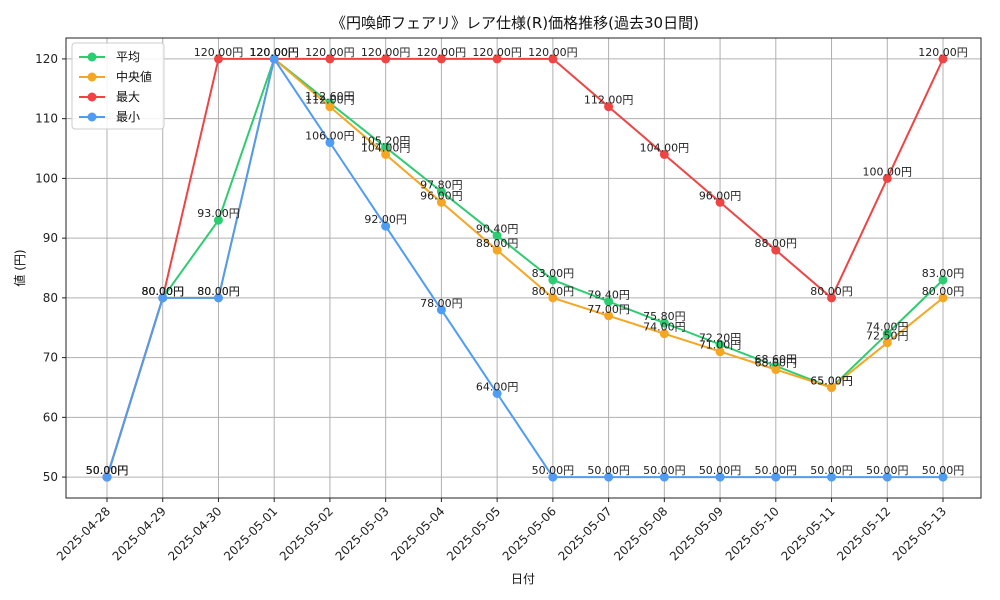 This screenshot has width=1000, height=600. Describe the element at coordinates (19, 267) in the screenshot. I see `y-axis-label: 値 (円)` at that location.